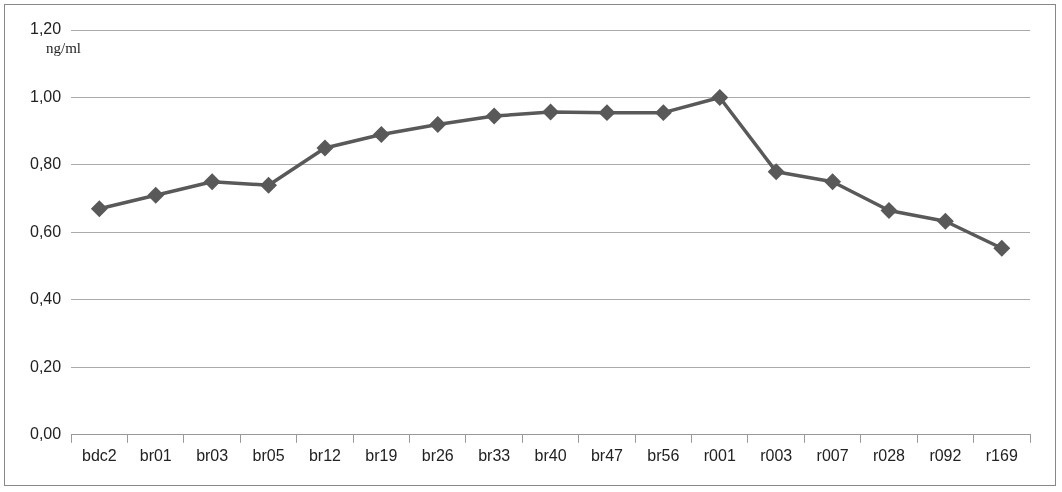 The height and width of the screenshot is (492, 1062). What do you see at coordinates (46, 164) in the screenshot?
I see `y-tick-label: 0,80` at bounding box center [46, 164].